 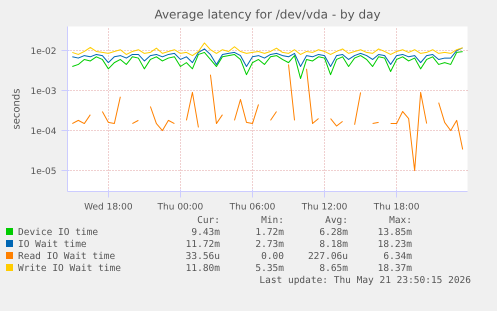 What do you see at coordinates (202, 257) in the screenshot?
I see `text: 33.56u` at bounding box center [202, 257].